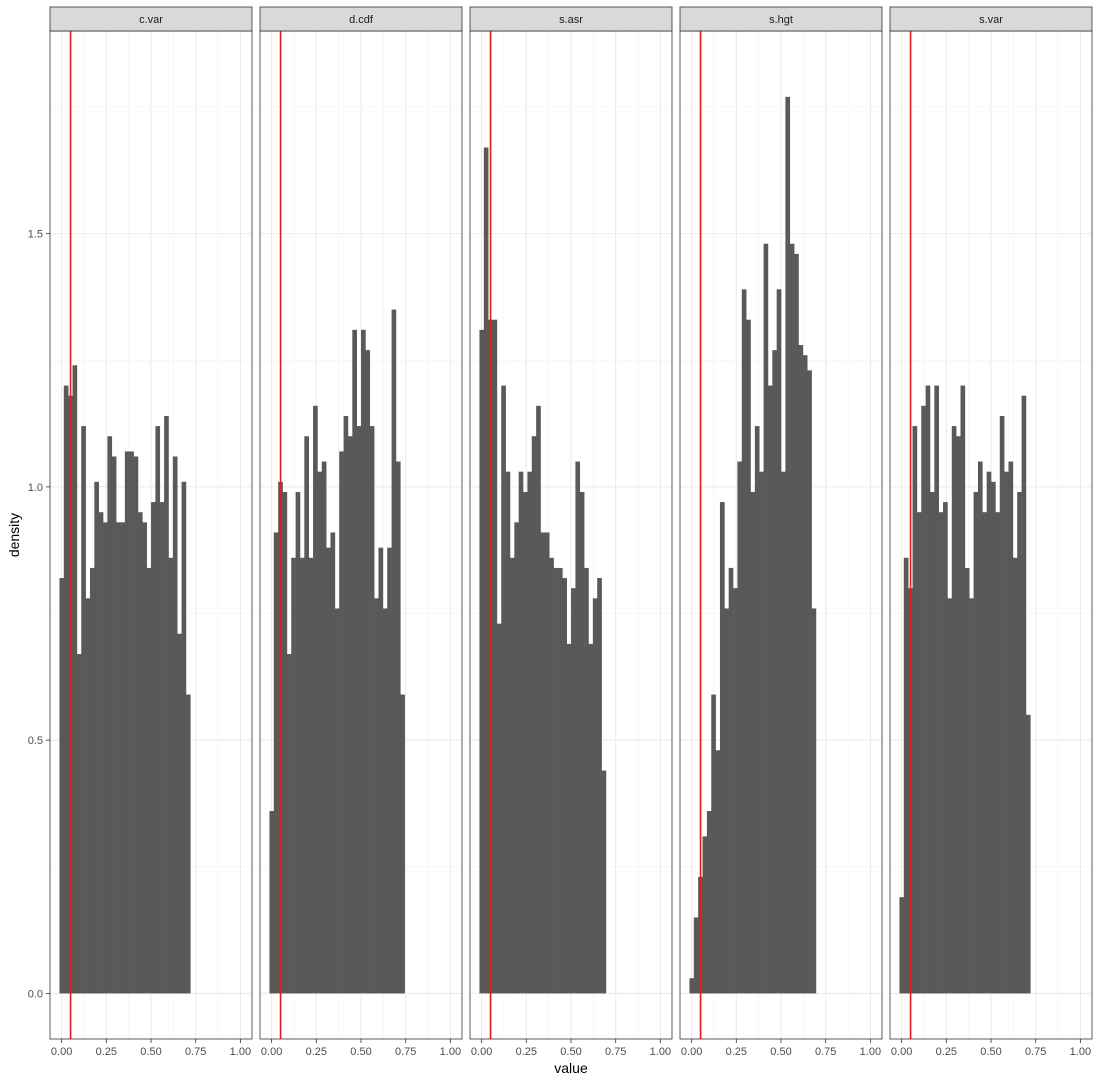 Image resolution: width=1100 pixels, height=1084 pixels. What do you see at coordinates (14, 535) in the screenshot?
I see `y-axis-title: density` at bounding box center [14, 535].